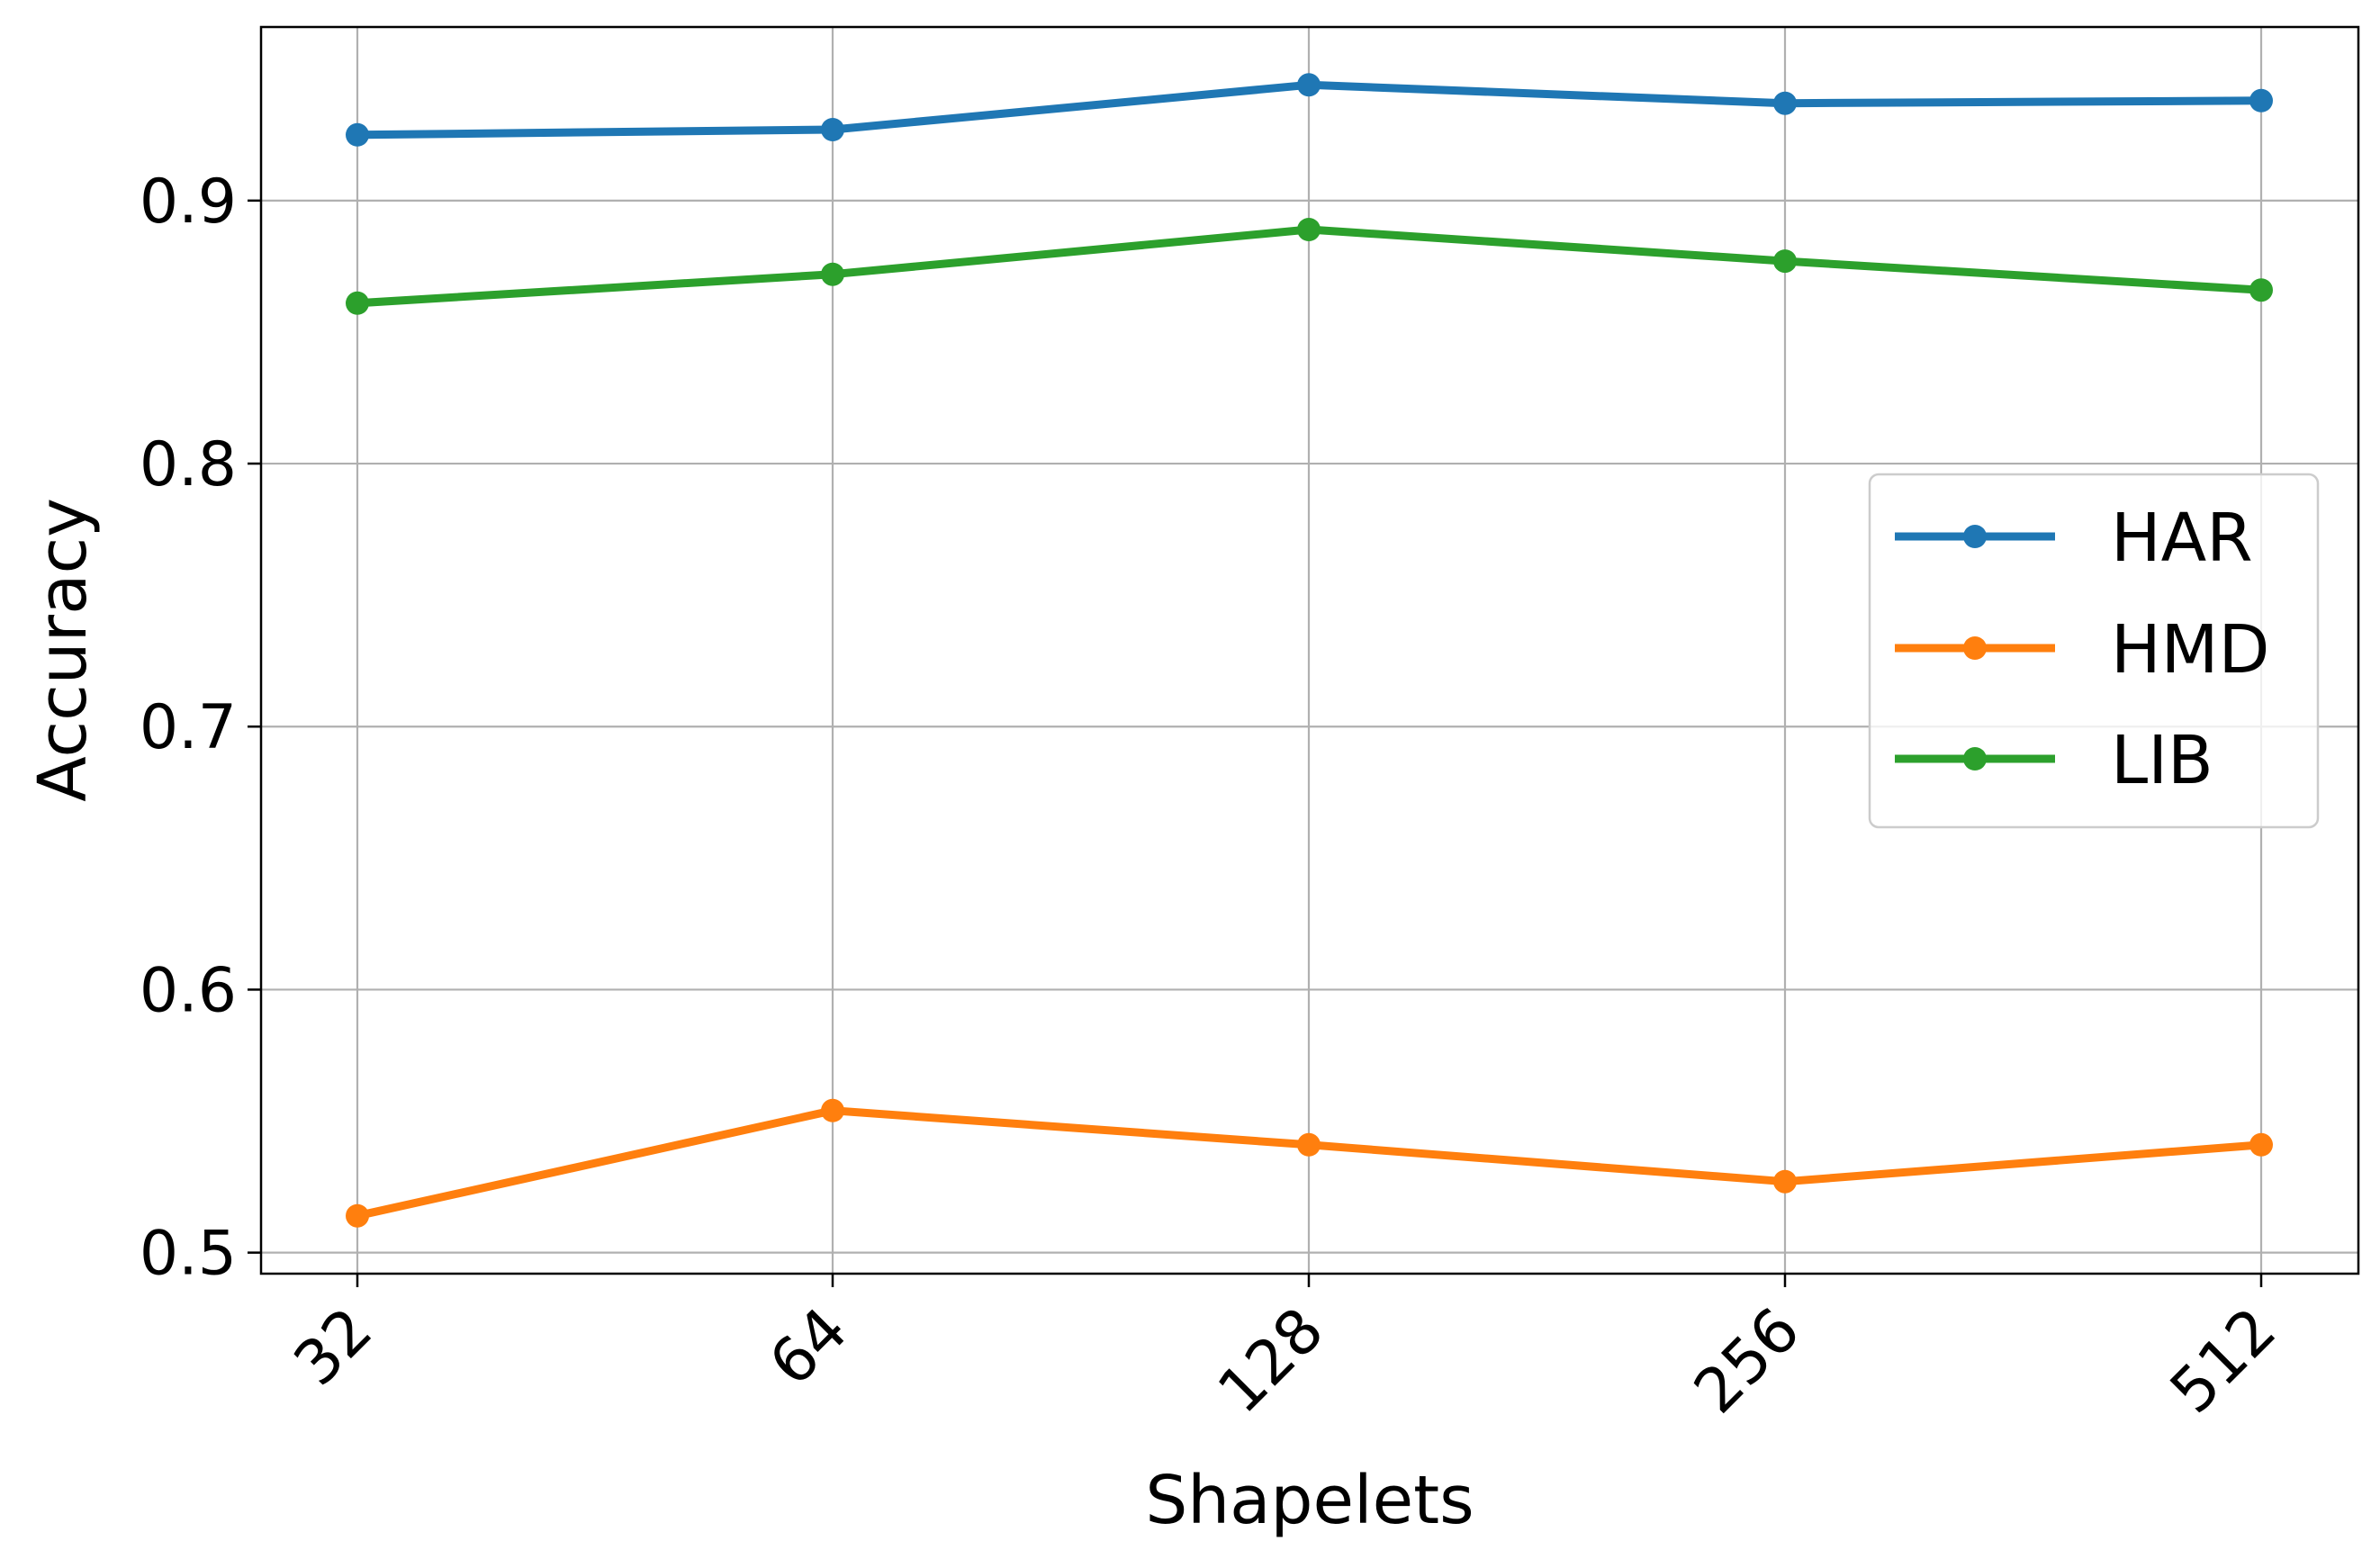  I want to click on legend-entry-lib: LIB, so click(2054, 761).